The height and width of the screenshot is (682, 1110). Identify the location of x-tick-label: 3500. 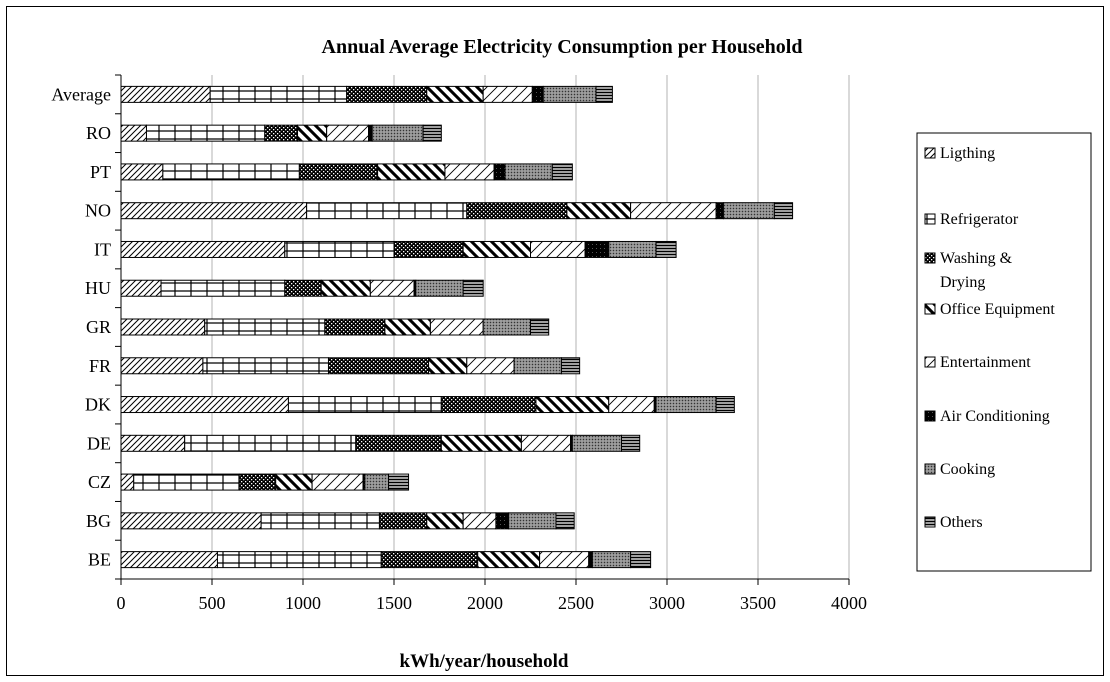
(758, 603).